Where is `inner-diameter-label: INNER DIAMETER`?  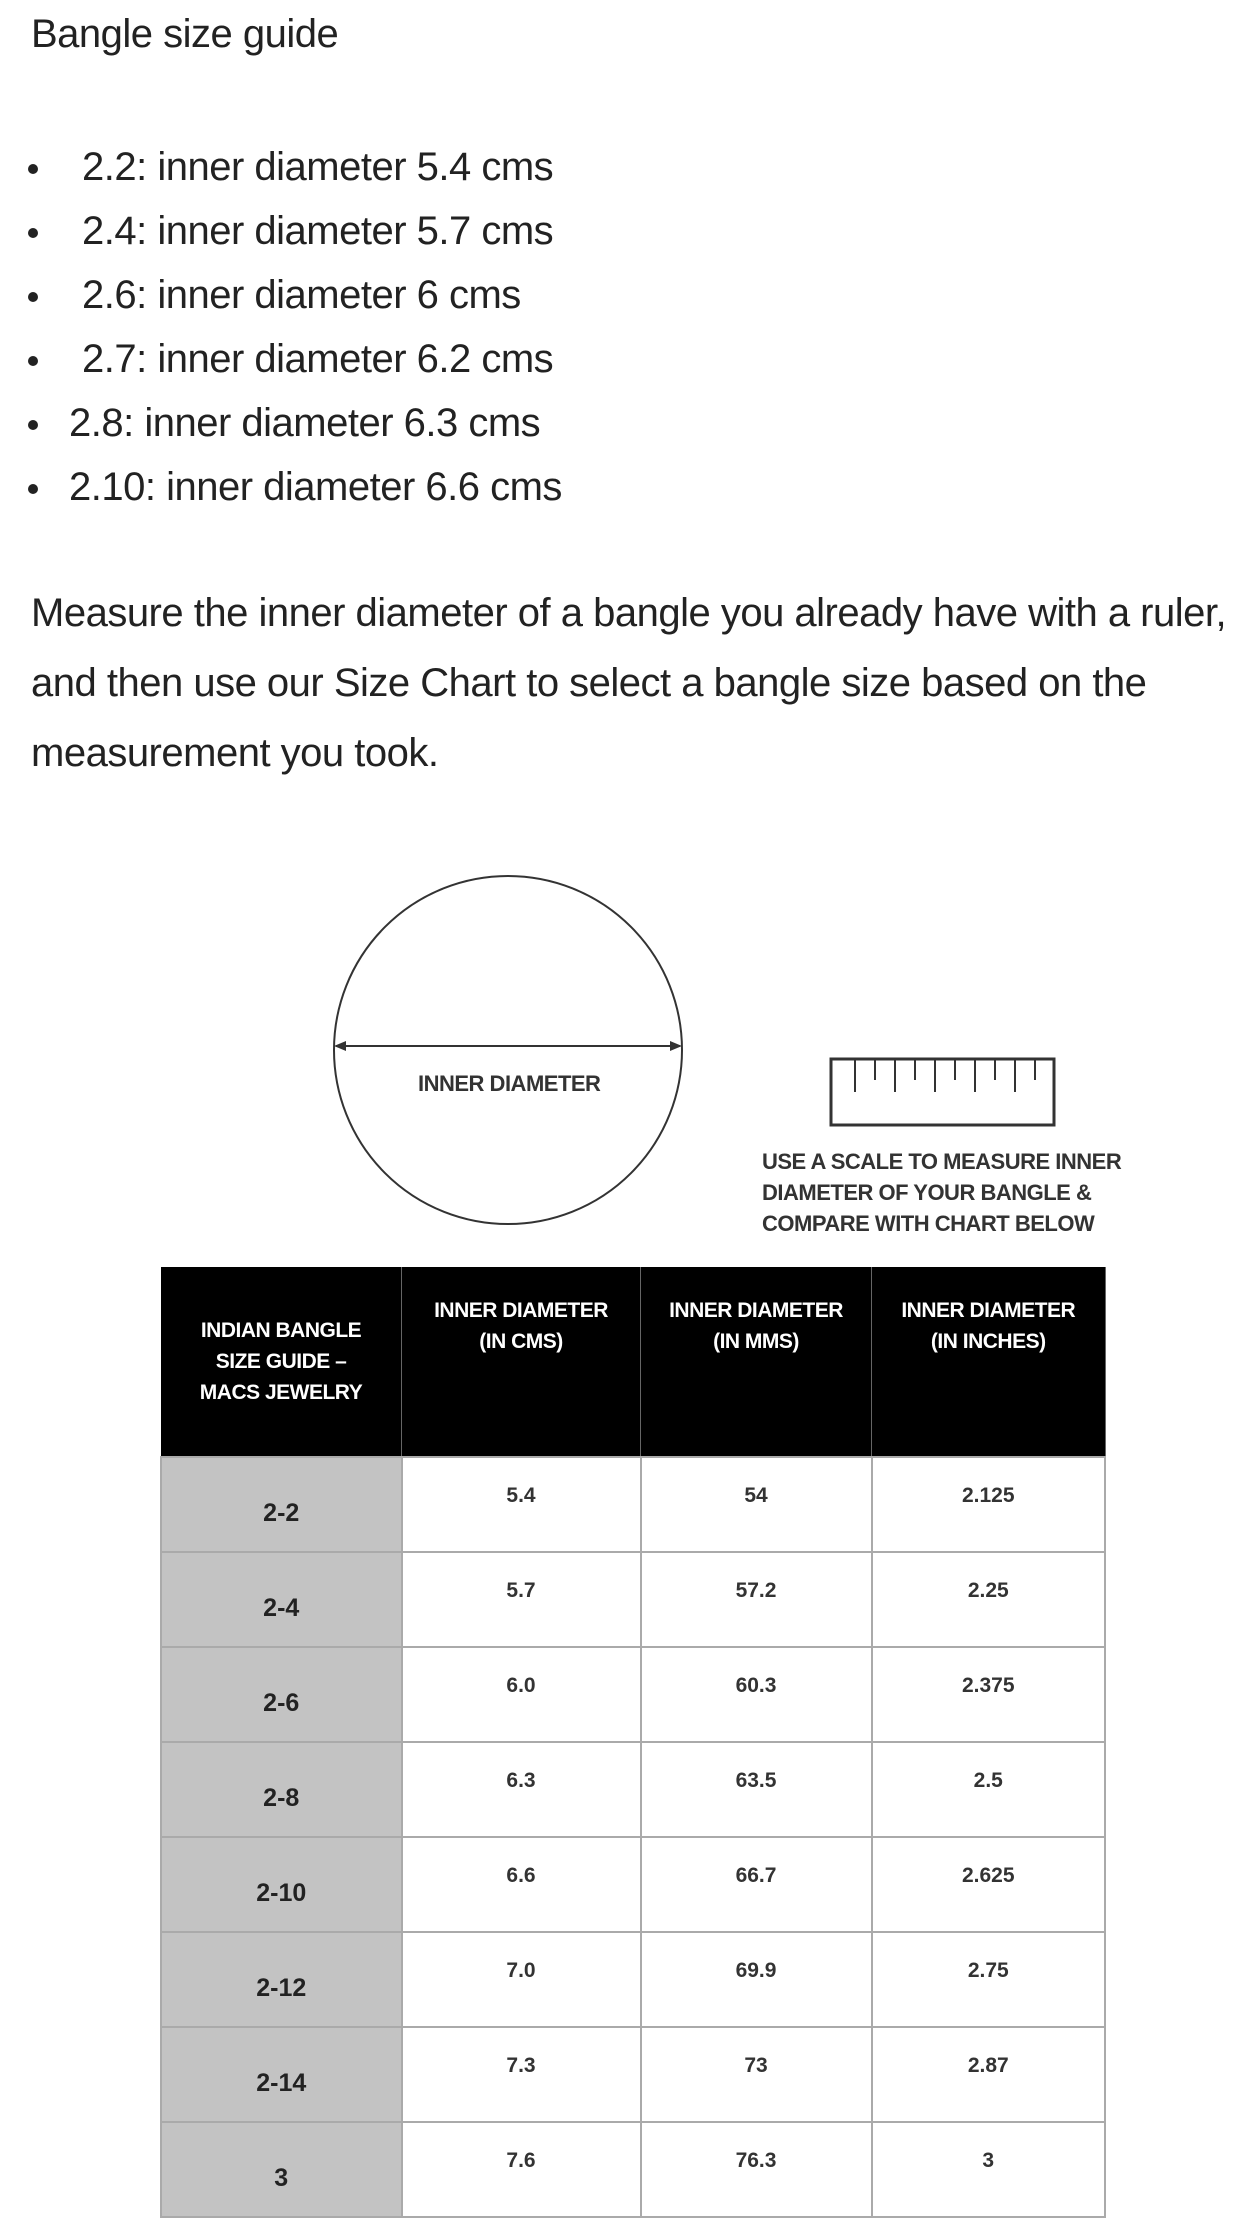 inner-diameter-label: INNER DIAMETER is located at coordinates (509, 1083).